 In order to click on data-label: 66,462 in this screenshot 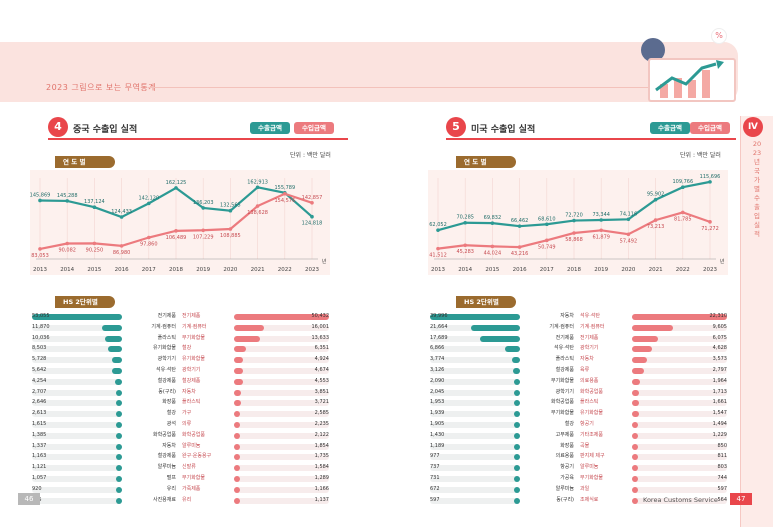, I will do `click(519, 221)`.